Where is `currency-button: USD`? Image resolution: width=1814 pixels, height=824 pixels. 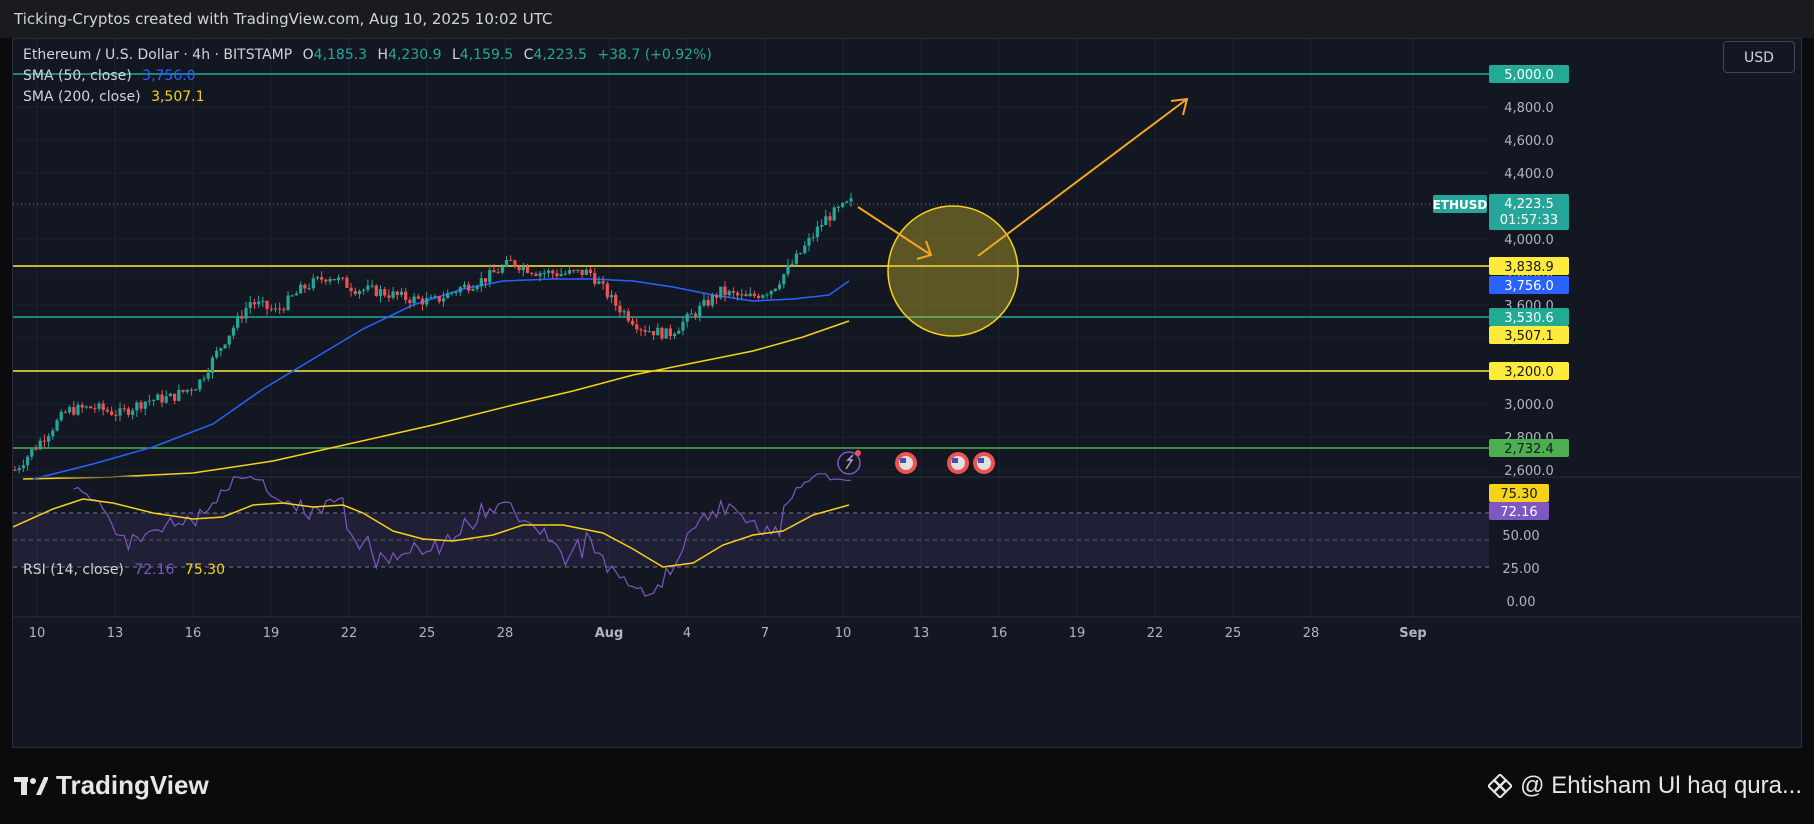 currency-button: USD is located at coordinates (1759, 57).